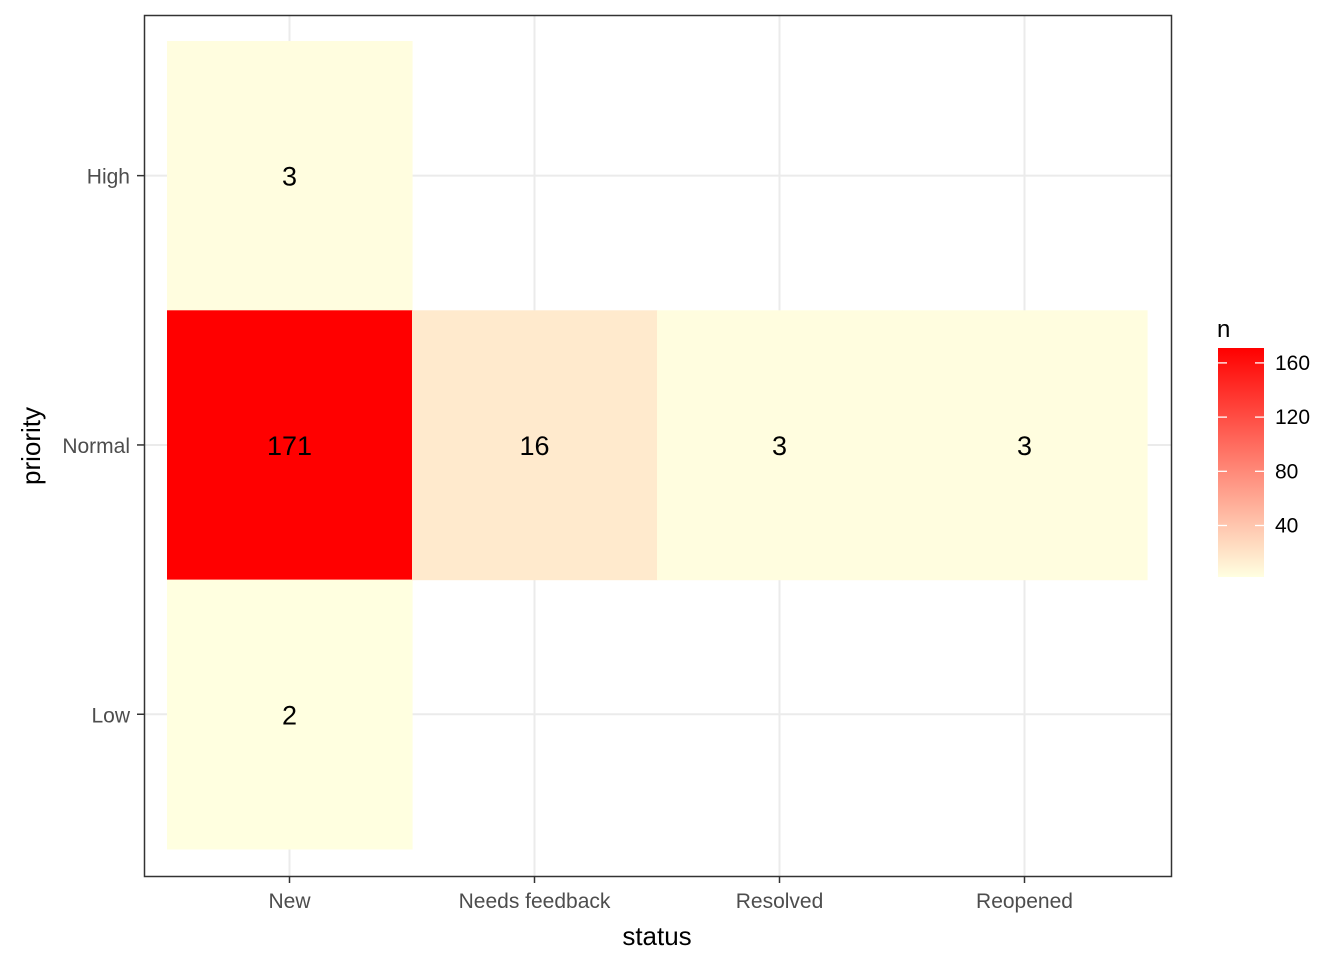  Describe the element at coordinates (108, 177) in the screenshot. I see `y-tick-label-high: High` at that location.